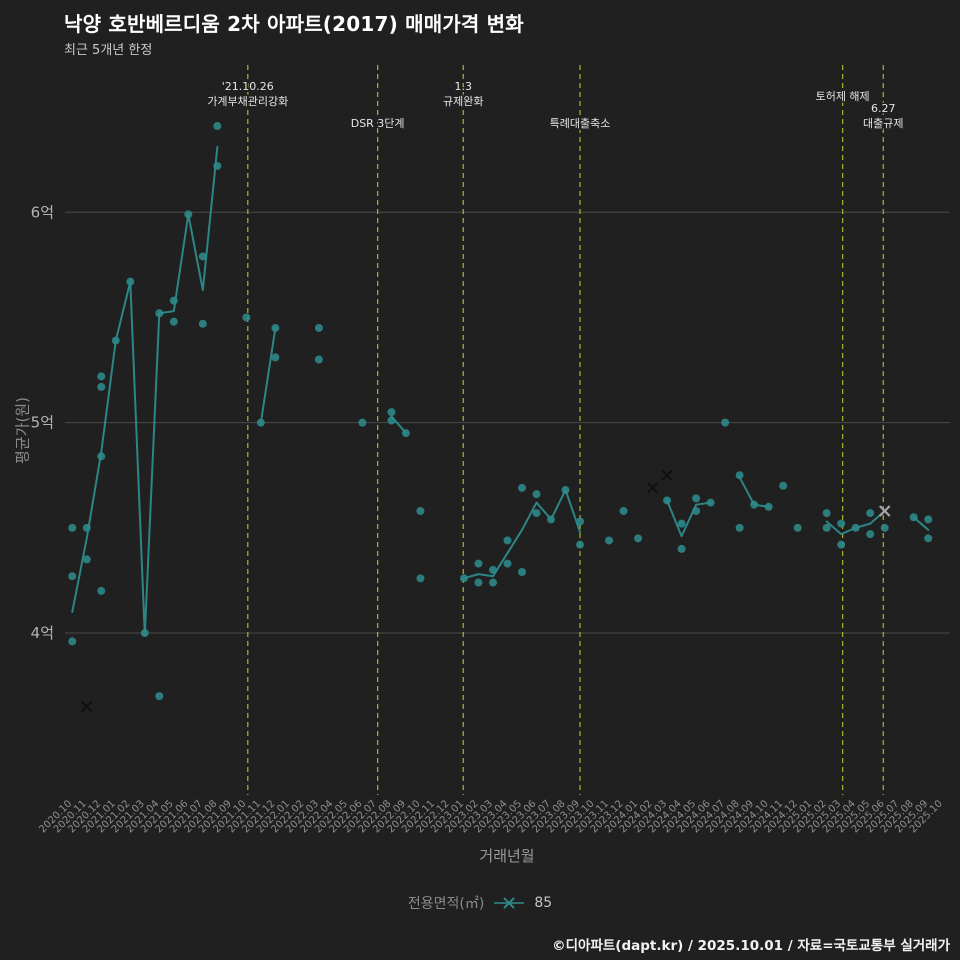  What do you see at coordinates (507, 856) in the screenshot?
I see `x-axis-title: 거래년월` at bounding box center [507, 856].